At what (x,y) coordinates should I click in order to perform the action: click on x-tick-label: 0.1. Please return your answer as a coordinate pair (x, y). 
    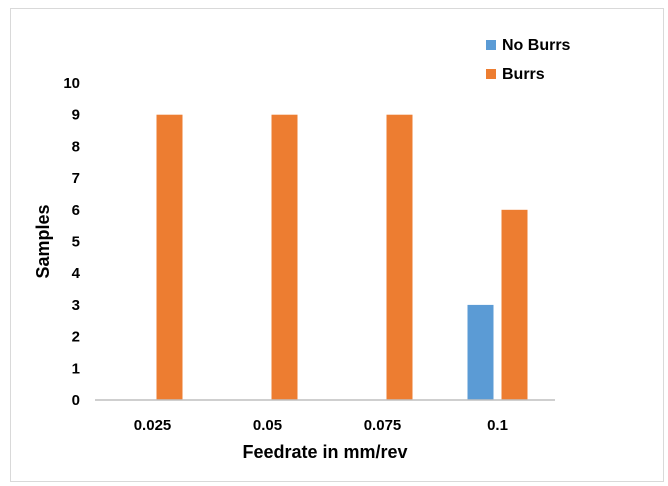
    Looking at the image, I should click on (497, 425).